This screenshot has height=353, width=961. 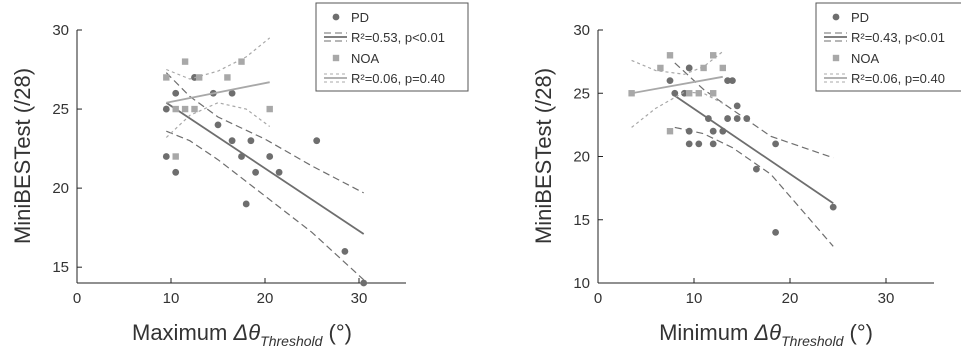 What do you see at coordinates (265, 298) in the screenshot?
I see `x-tick-label: 20` at bounding box center [265, 298].